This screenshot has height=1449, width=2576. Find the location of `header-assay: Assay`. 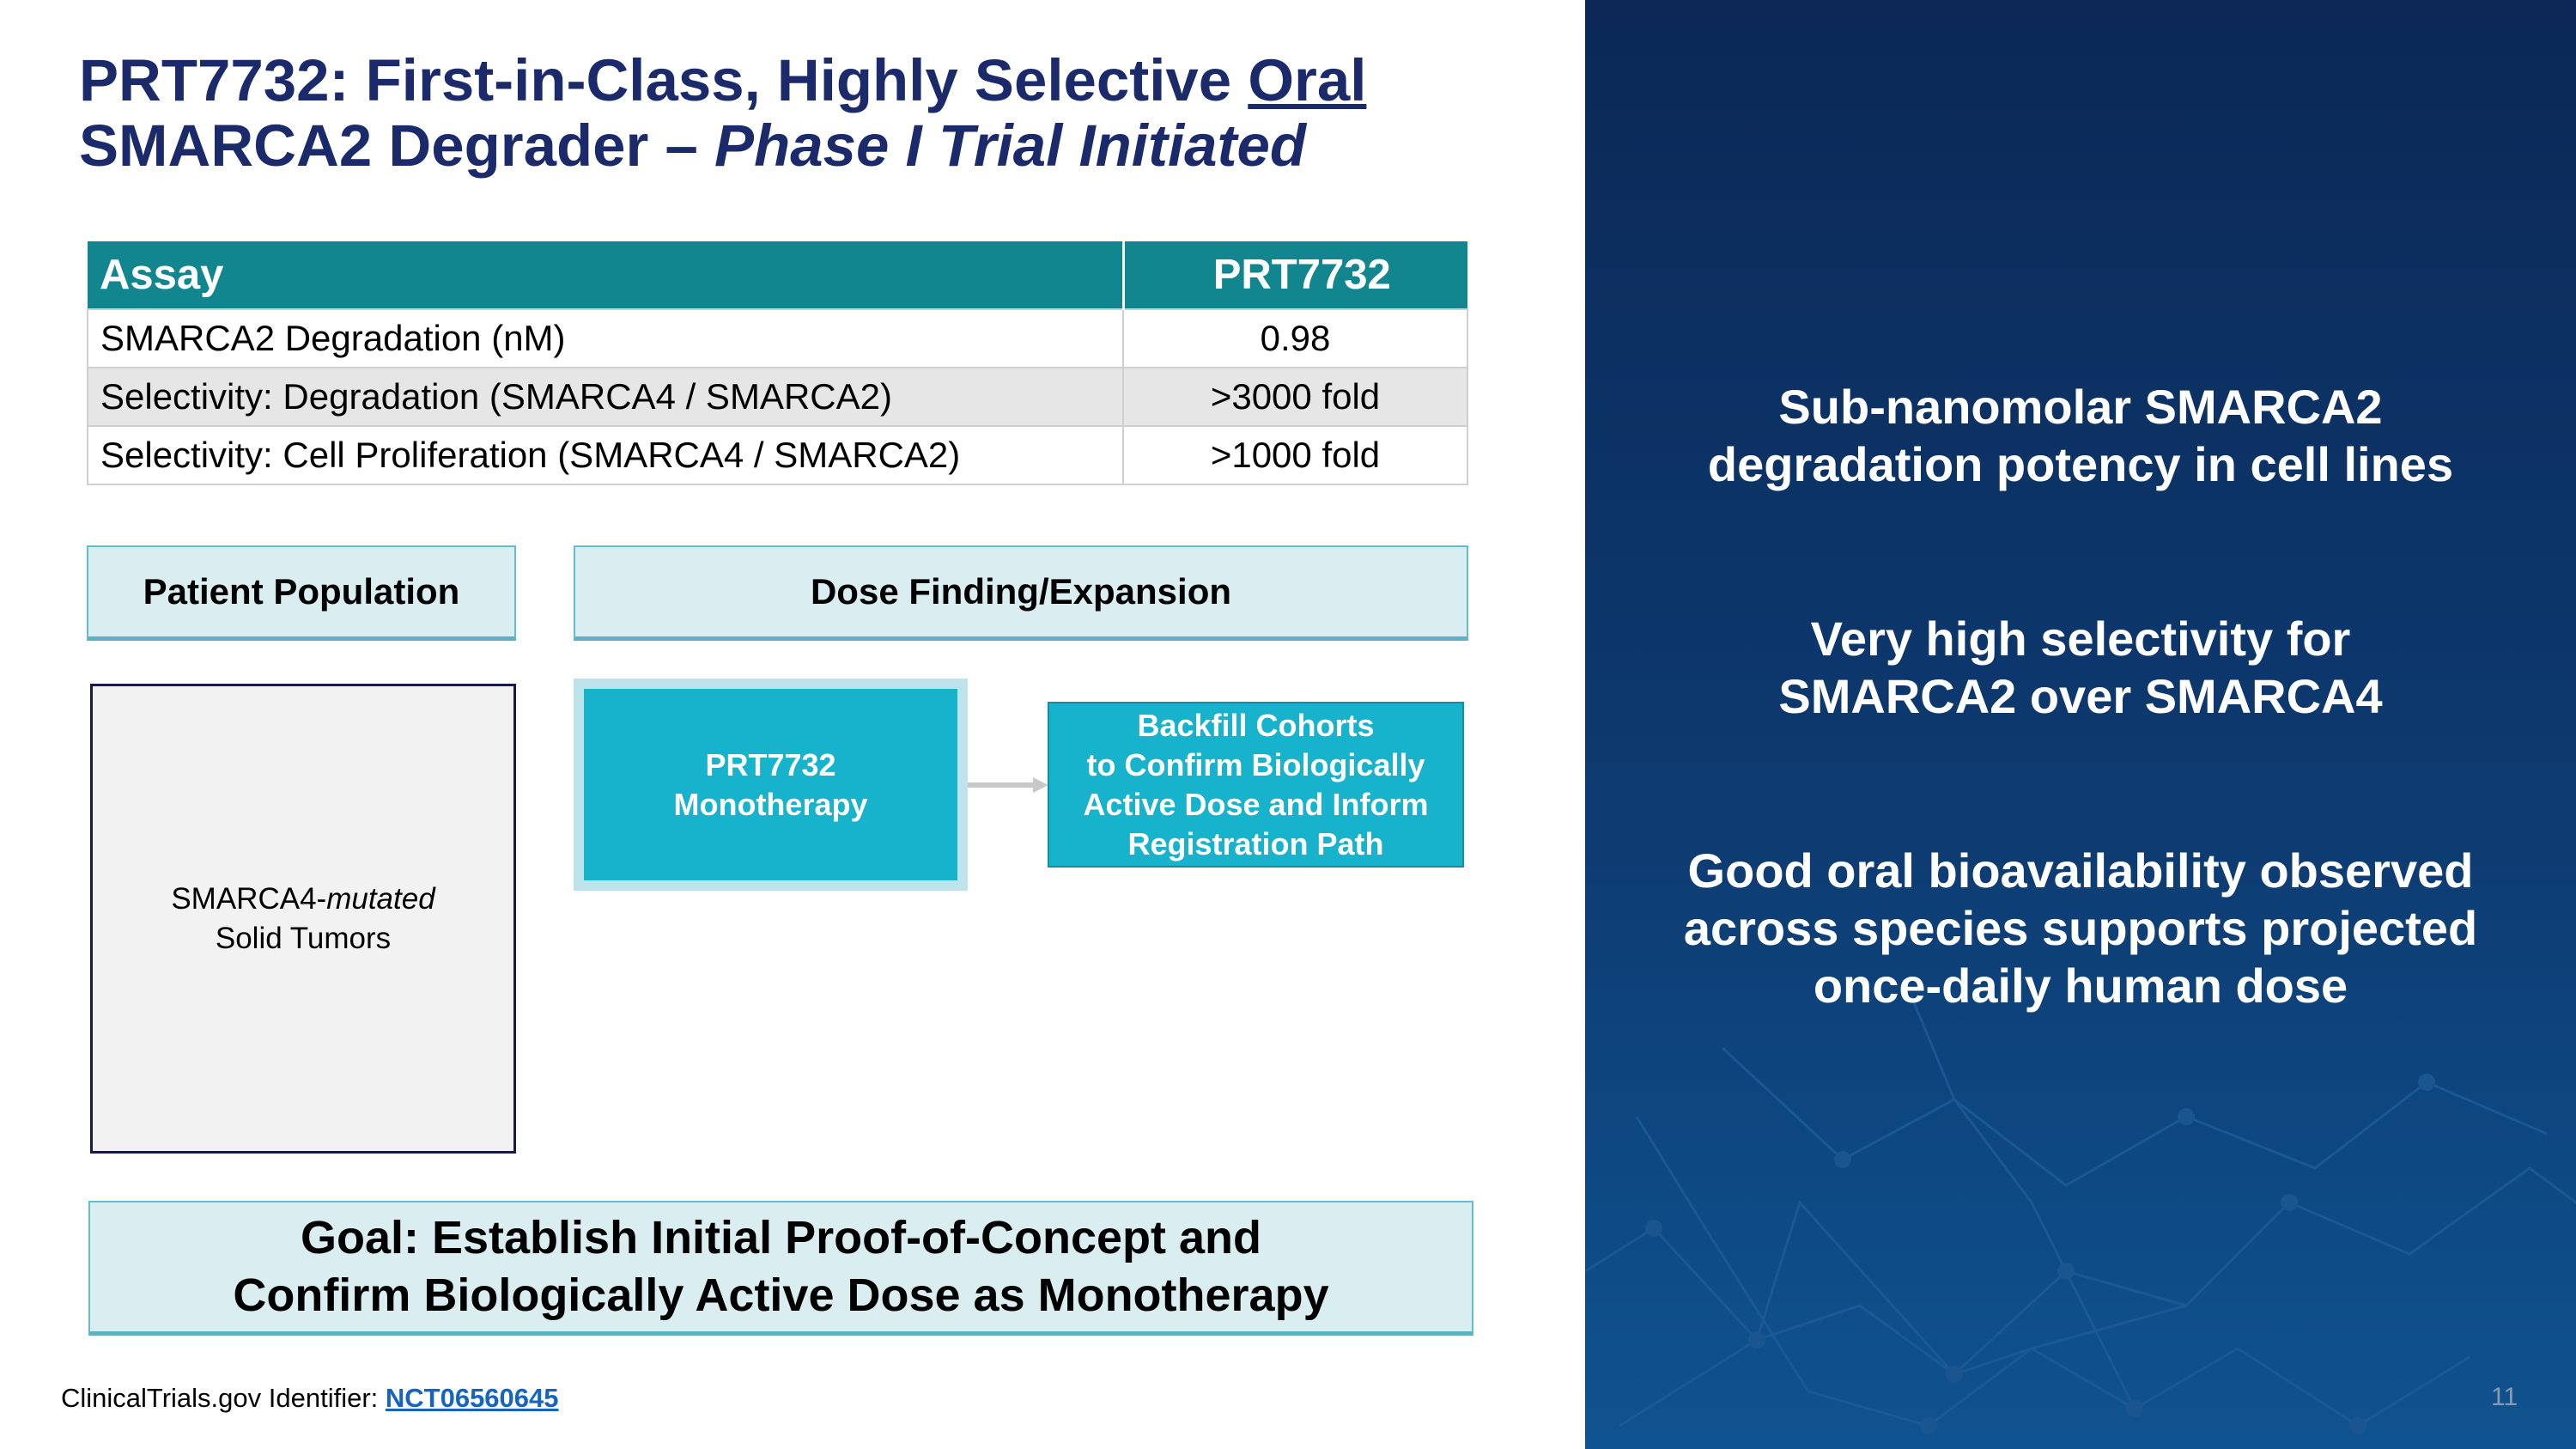

header-assay: Assay is located at coordinates (607, 275).